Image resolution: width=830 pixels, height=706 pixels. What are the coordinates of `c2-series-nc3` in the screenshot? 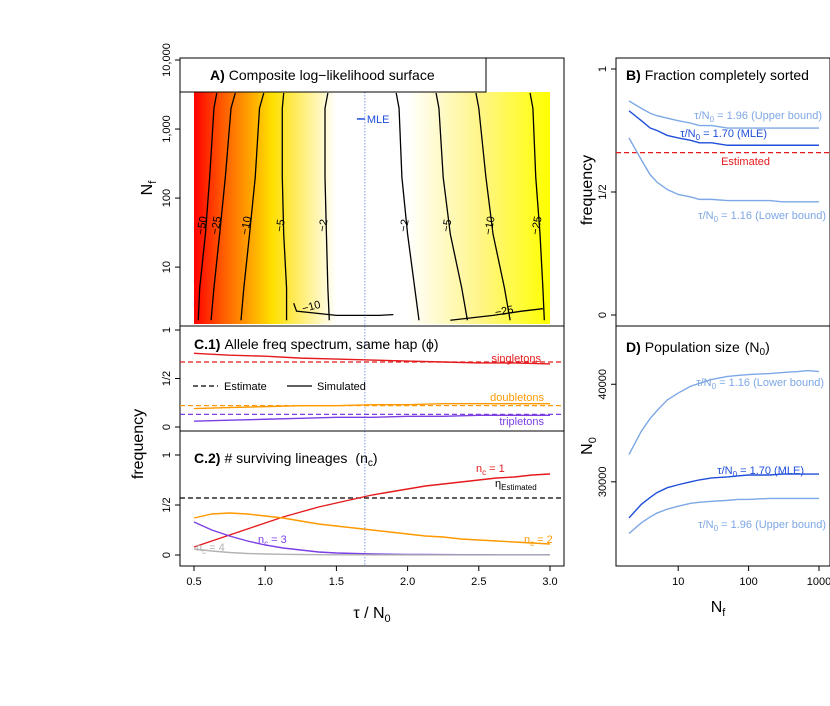 It's located at (371, 538).